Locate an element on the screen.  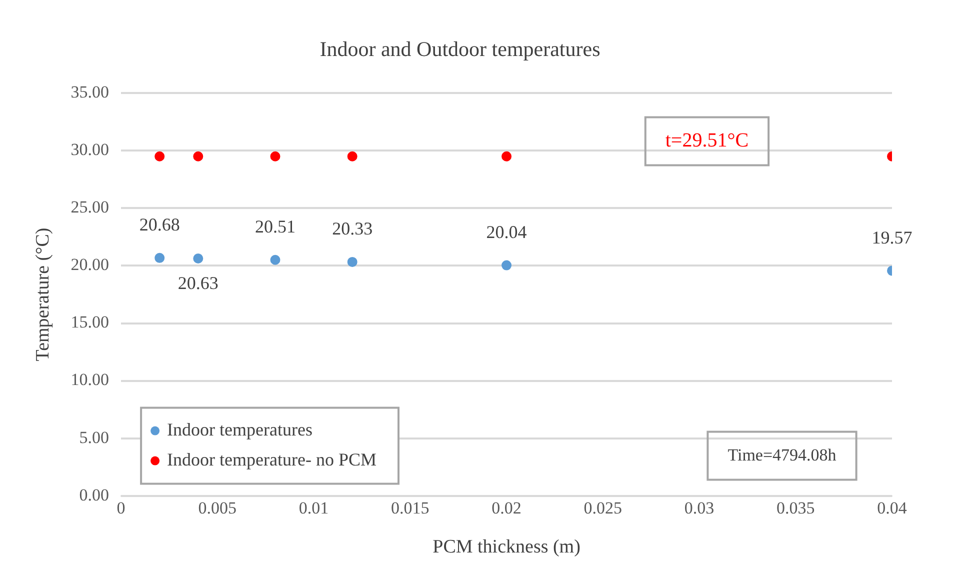
data-label: 20.04 is located at coordinates (506, 232).